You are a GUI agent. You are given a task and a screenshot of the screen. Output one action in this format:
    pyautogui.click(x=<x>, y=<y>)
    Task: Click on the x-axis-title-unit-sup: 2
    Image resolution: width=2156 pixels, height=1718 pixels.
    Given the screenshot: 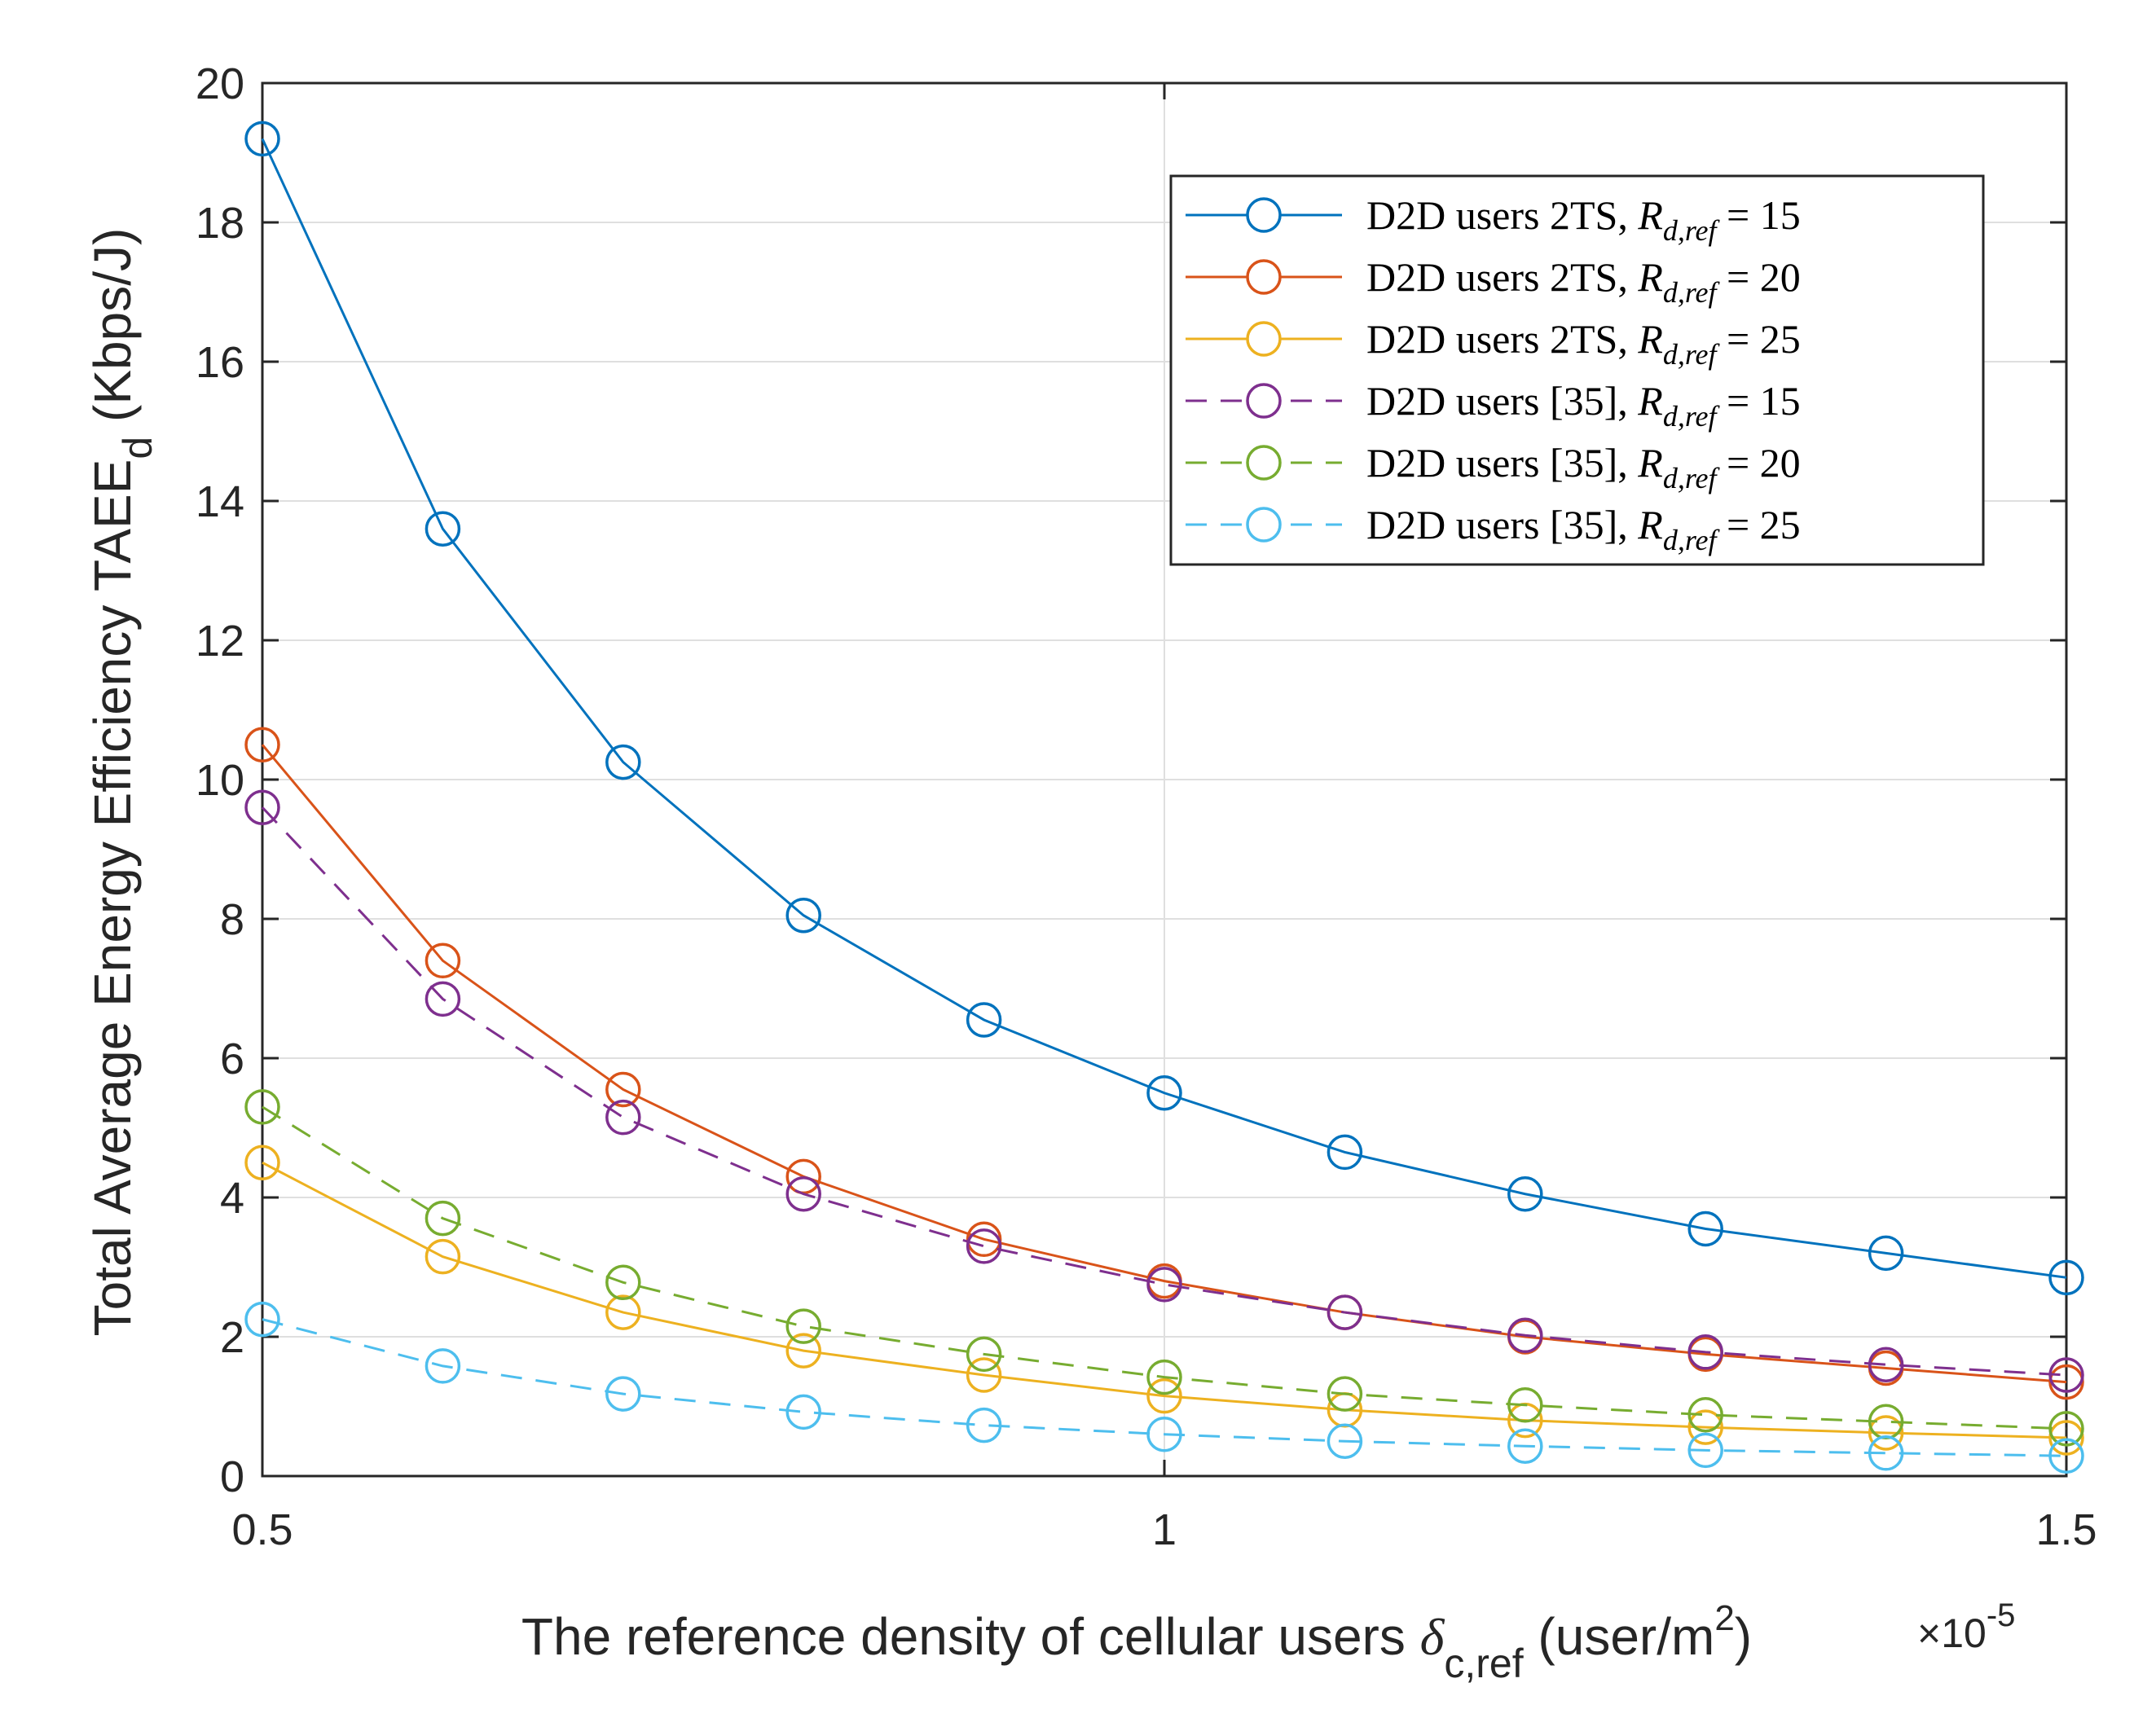 What is the action you would take?
    pyautogui.click(x=1724, y=1618)
    